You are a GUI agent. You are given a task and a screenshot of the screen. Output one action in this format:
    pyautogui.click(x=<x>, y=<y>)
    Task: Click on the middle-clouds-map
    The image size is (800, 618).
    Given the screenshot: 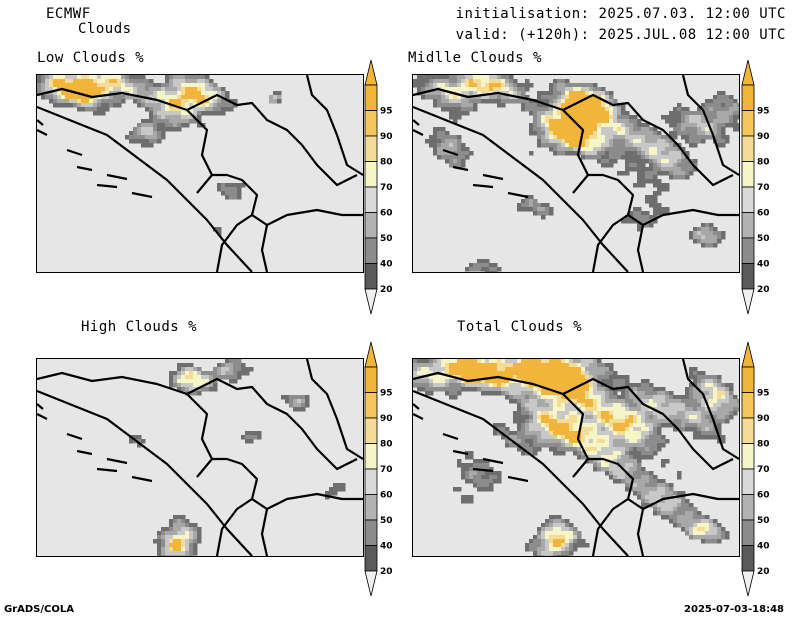 What is the action you would take?
    pyautogui.click(x=576, y=173)
    